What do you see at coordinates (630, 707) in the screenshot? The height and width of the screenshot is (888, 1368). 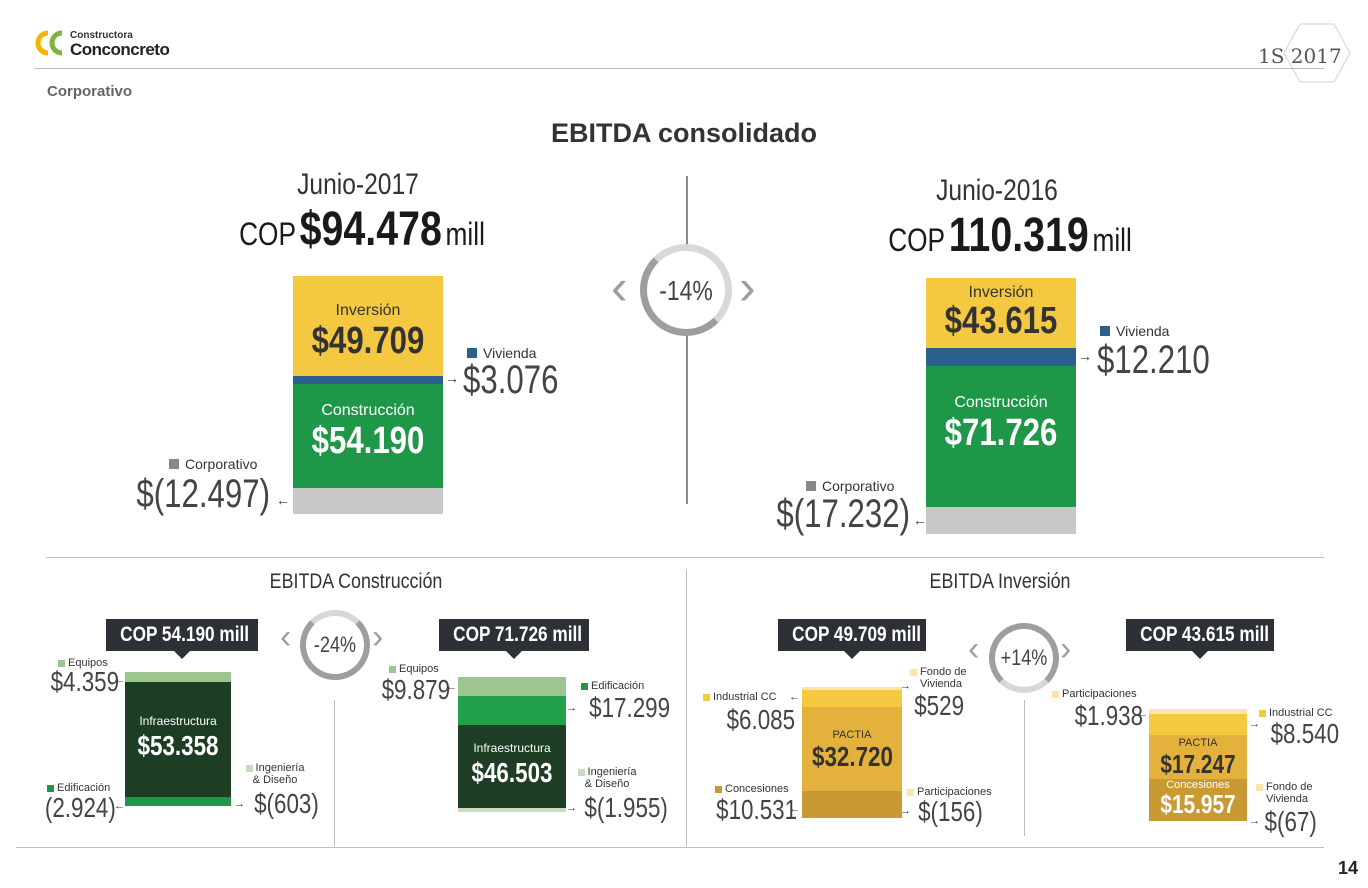 I see `edificacion-value: $17.299` at bounding box center [630, 707].